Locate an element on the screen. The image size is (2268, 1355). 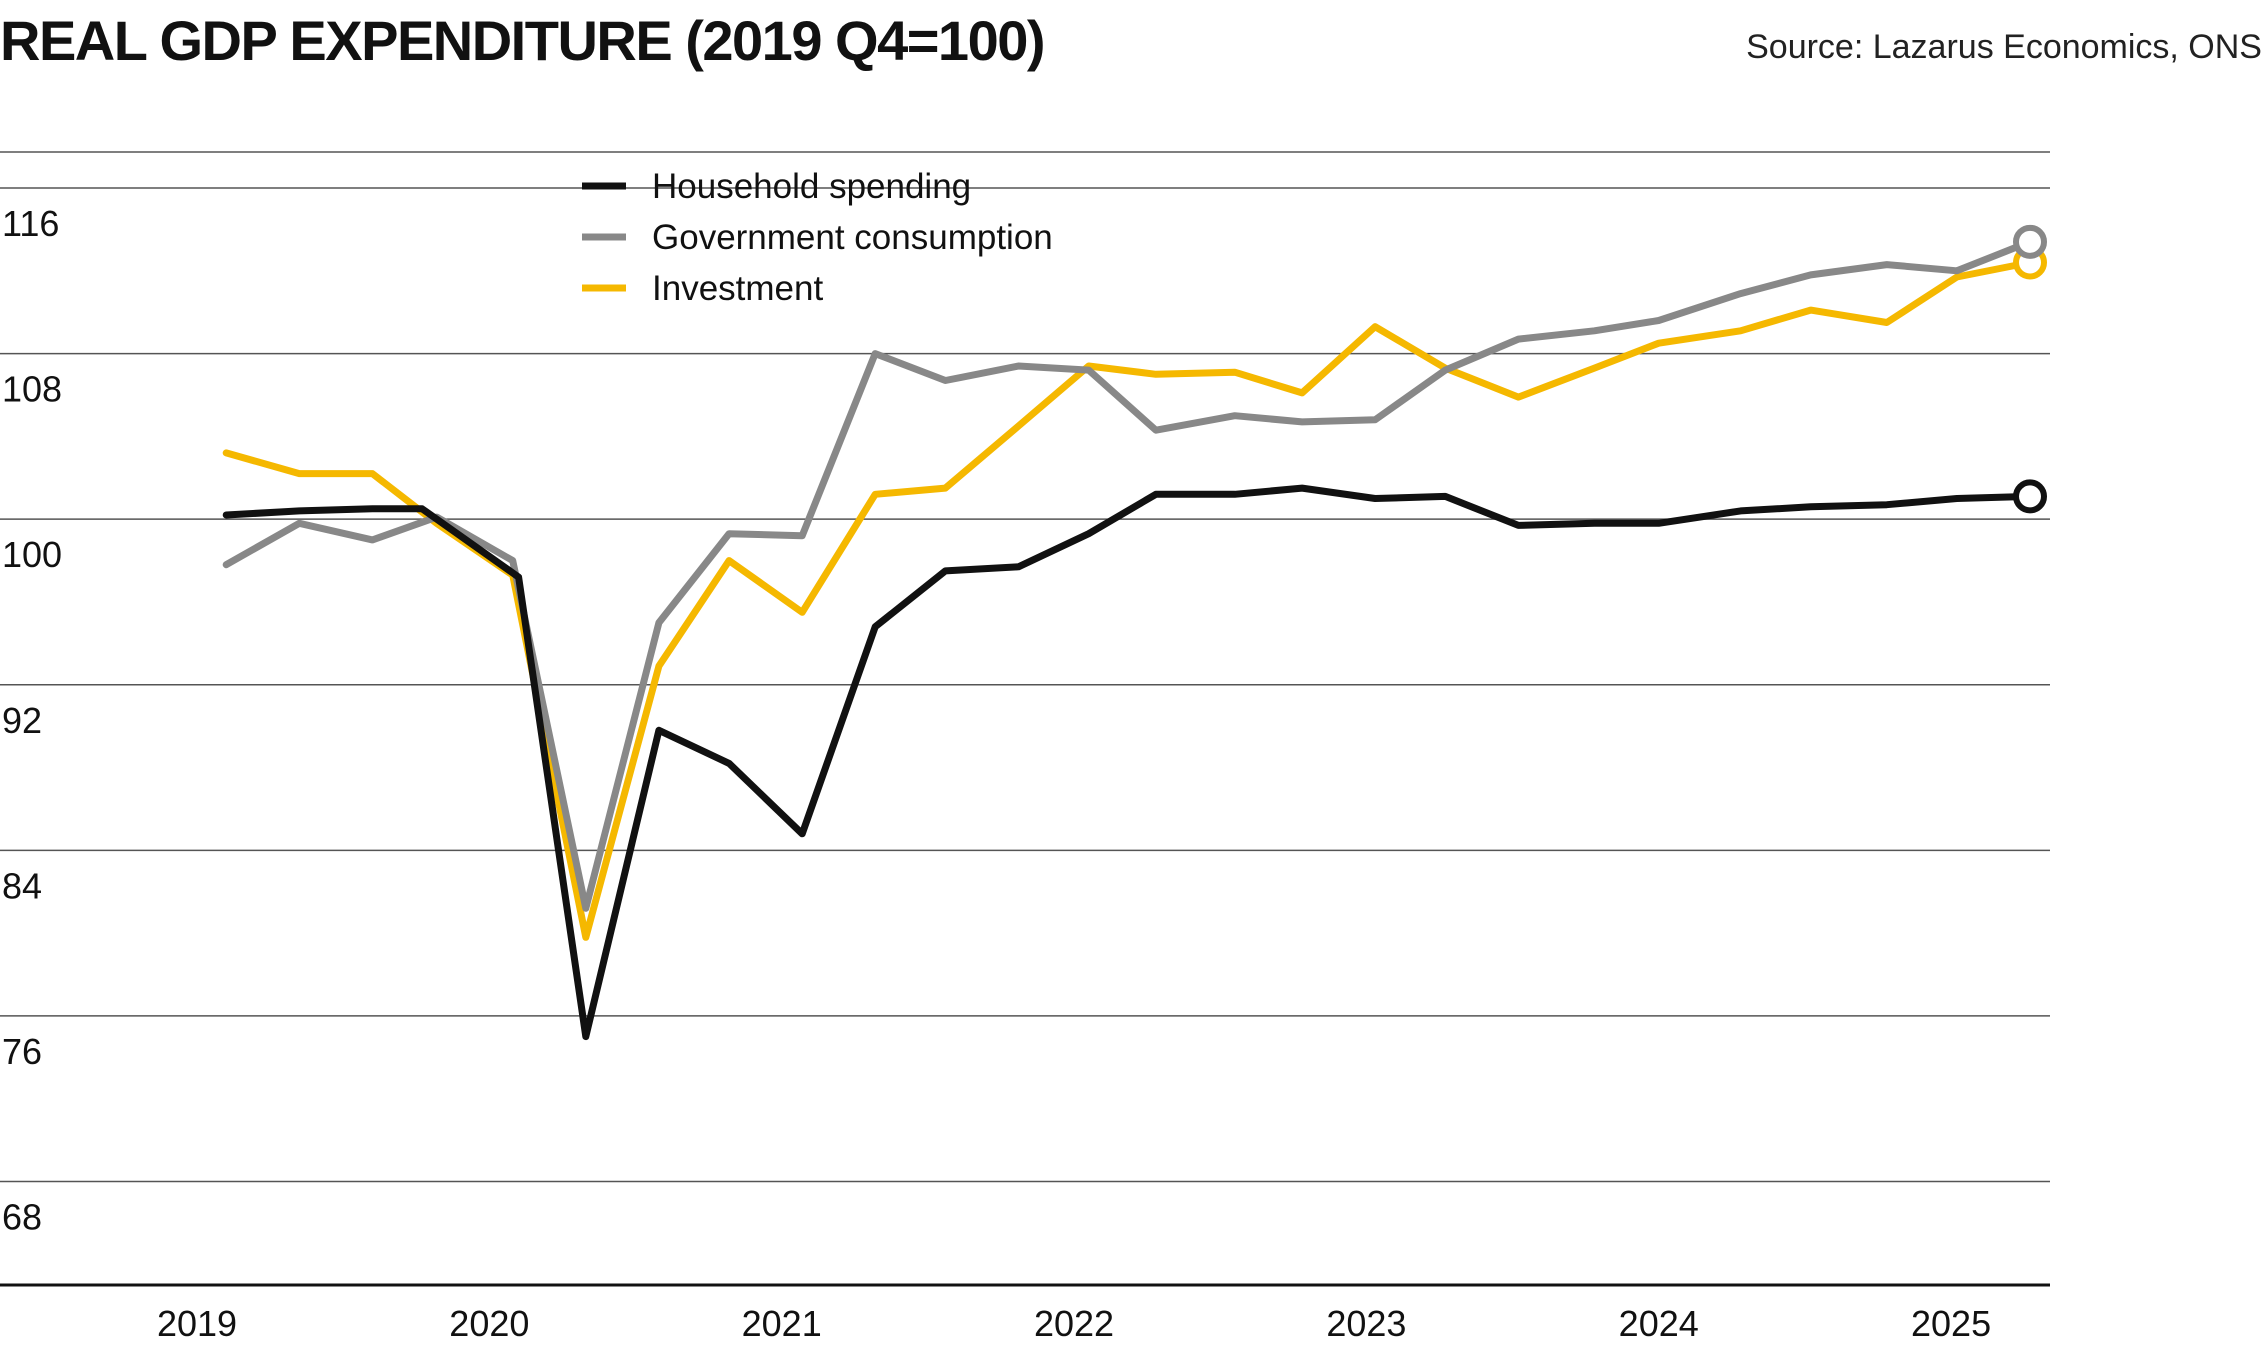
y-tick-label: 108 is located at coordinates (32, 389).